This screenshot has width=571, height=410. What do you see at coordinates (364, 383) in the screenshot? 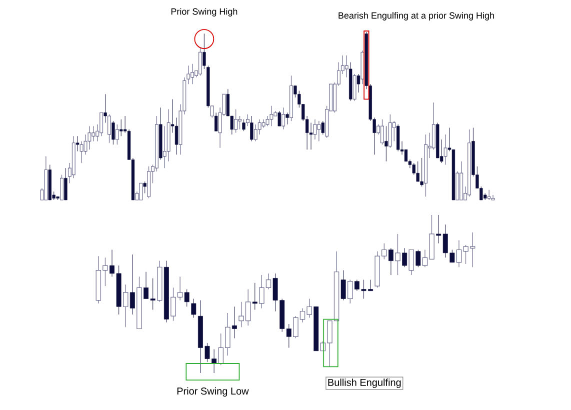
I see `text: Bullish Engulfing` at bounding box center [364, 383].